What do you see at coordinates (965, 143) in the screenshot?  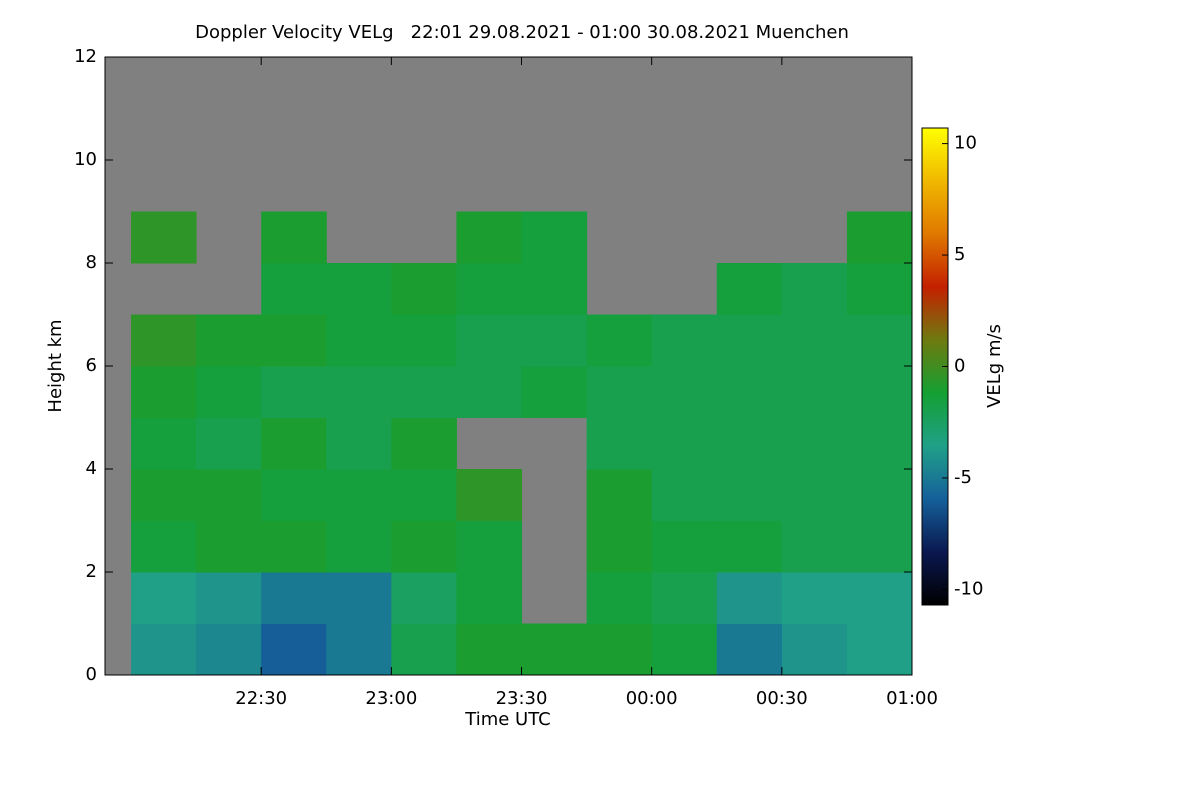 I see `colorbar-tick-label: 10` at bounding box center [965, 143].